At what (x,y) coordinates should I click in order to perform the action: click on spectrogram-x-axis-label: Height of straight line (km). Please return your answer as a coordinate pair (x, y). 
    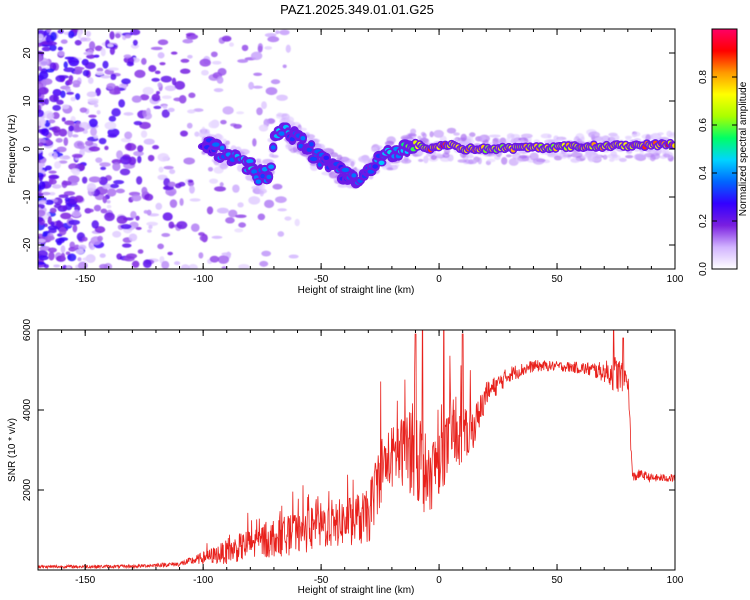
    Looking at the image, I should click on (356, 290).